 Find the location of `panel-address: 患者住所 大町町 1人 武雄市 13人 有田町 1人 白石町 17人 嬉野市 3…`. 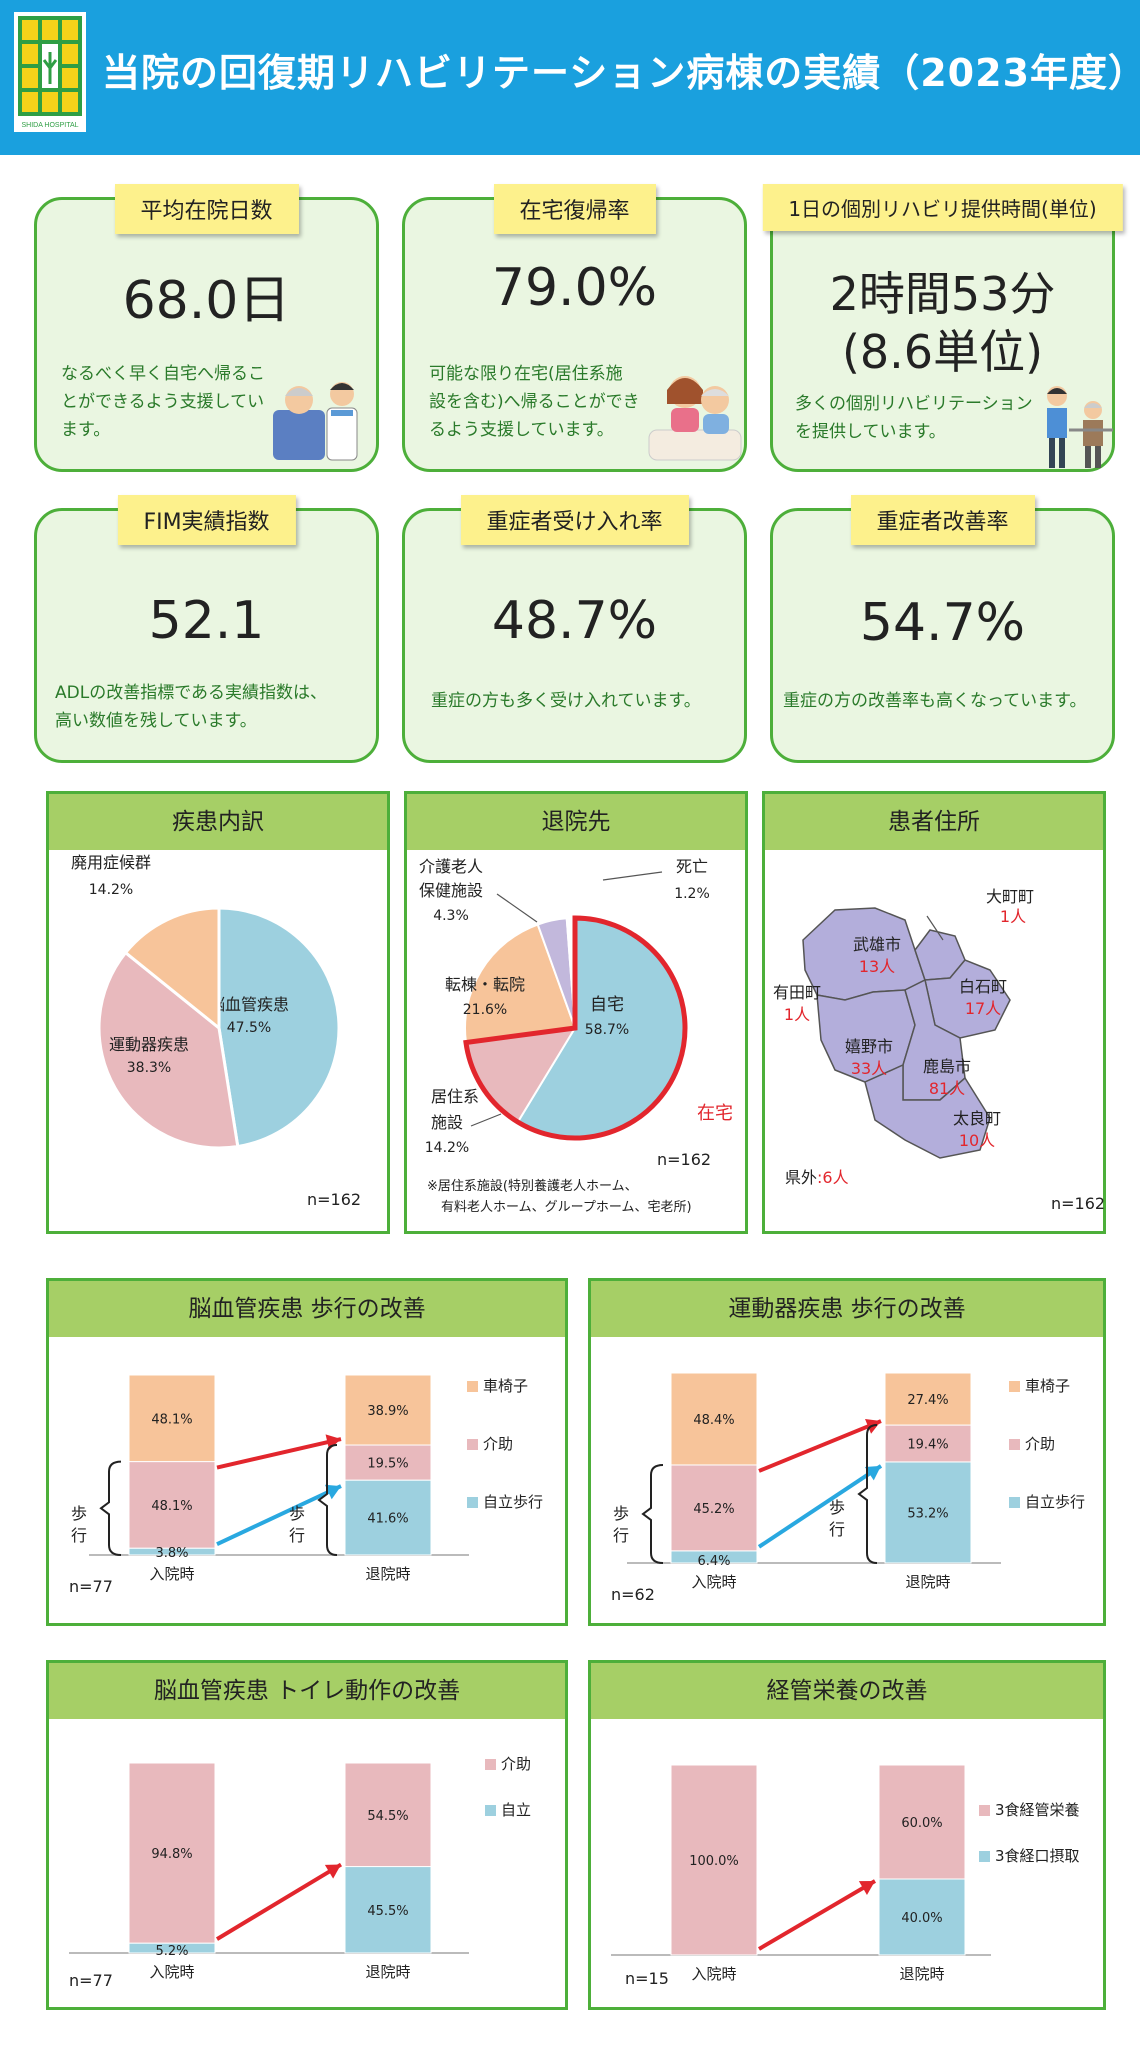

panel-address: 患者住所 大町町 1人 武雄市 13人 有田町 1人 白石町 17人 嬉野市 3… is located at coordinates (934, 1012).